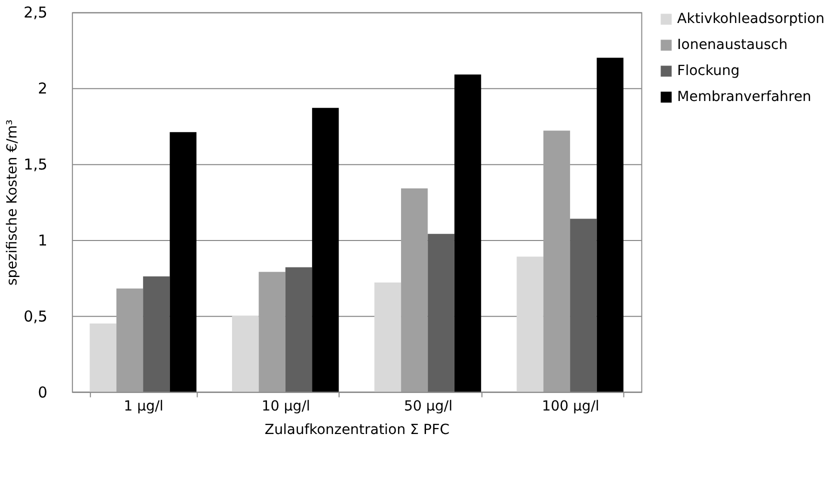  What do you see at coordinates (571, 406) in the screenshot?
I see `x-tick-label: 100 µg/l` at bounding box center [571, 406].